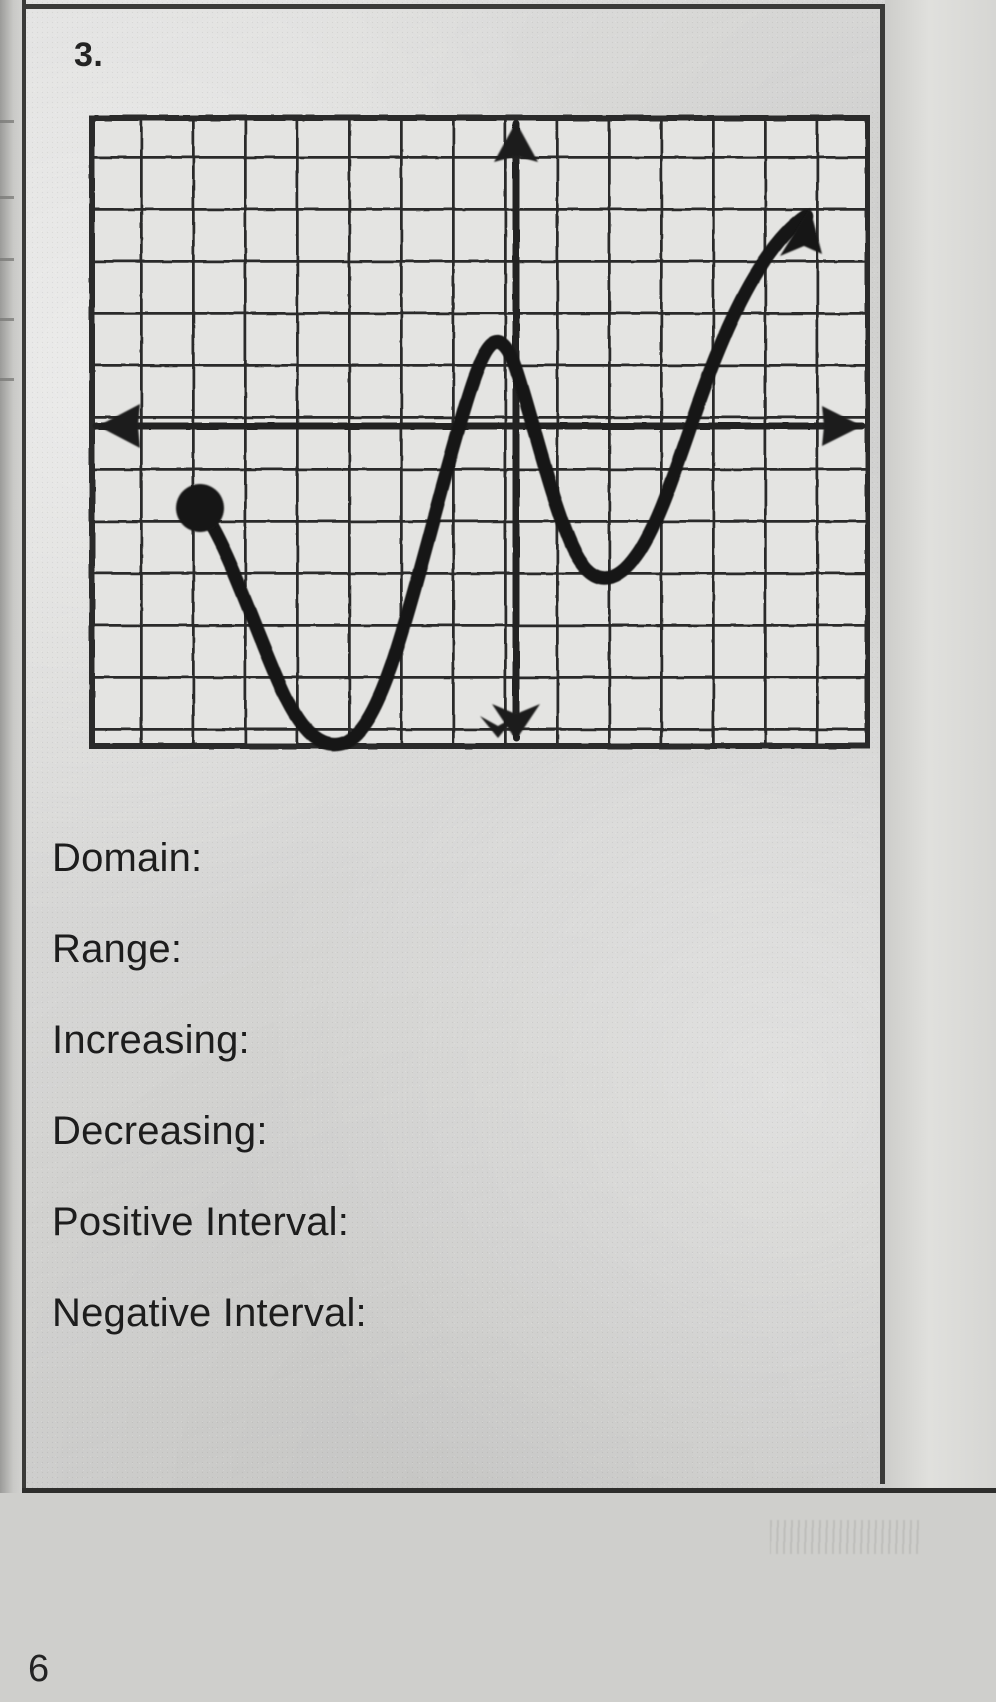 This screenshot has height=1702, width=996. I want to click on closed-endpoint-dot, so click(200, 508).